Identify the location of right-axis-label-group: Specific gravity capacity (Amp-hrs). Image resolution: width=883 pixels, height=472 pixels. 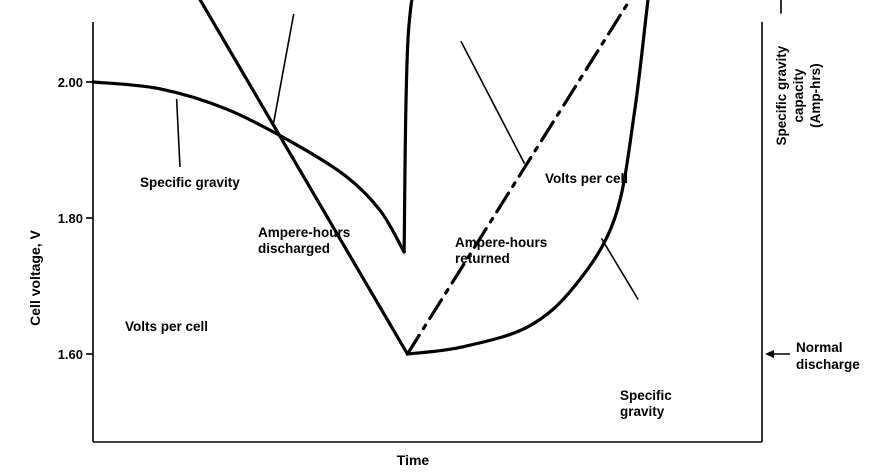
(798, 95).